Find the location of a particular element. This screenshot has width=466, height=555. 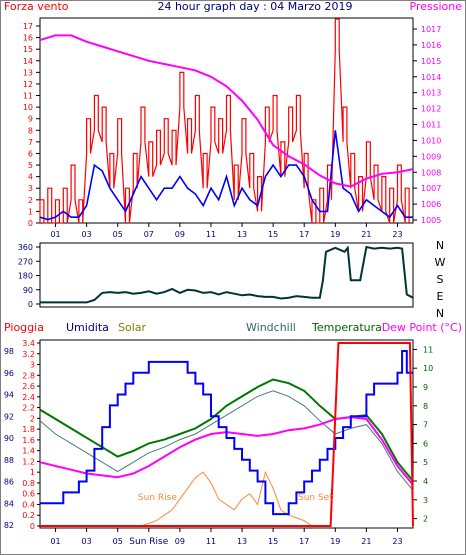

wind-speed-line is located at coordinates (226, 175).